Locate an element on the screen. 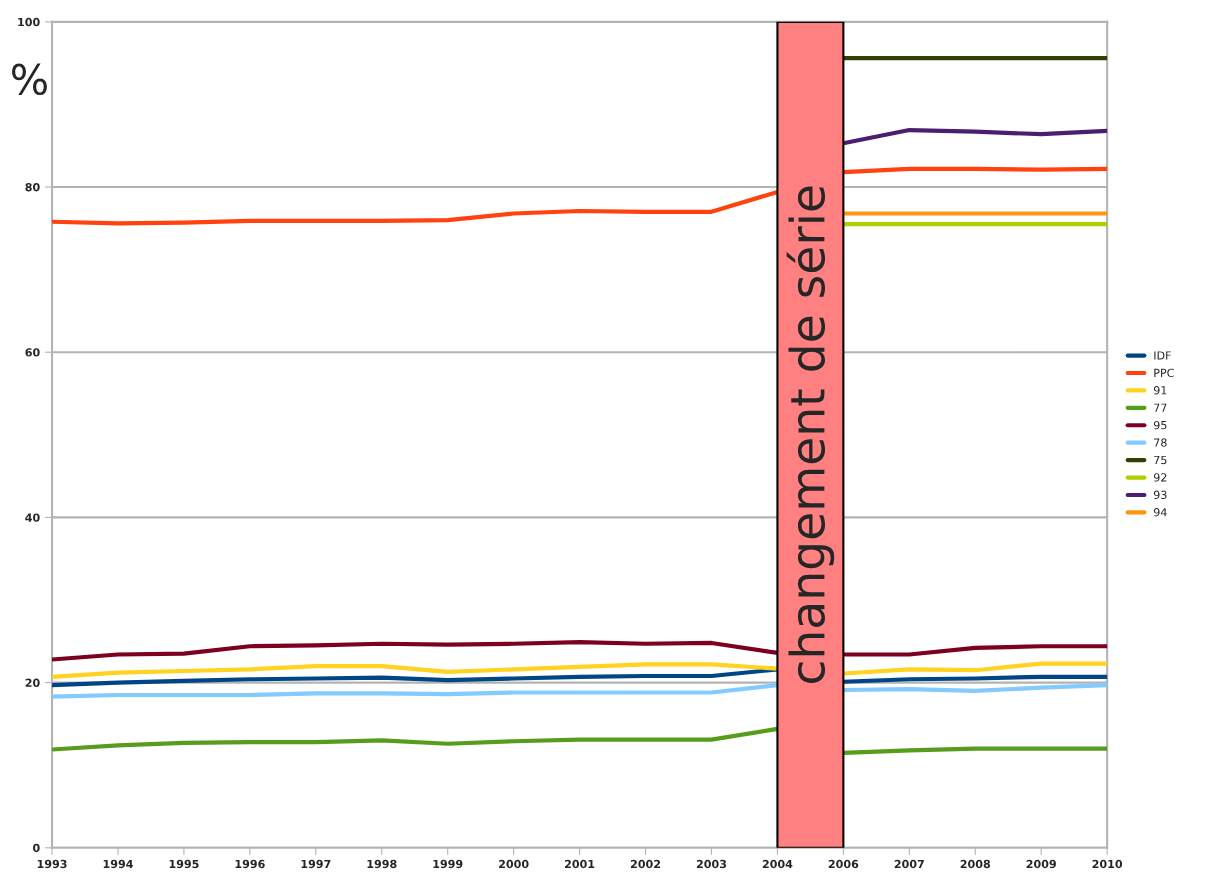  legend-label: 77 is located at coordinates (1160, 407).